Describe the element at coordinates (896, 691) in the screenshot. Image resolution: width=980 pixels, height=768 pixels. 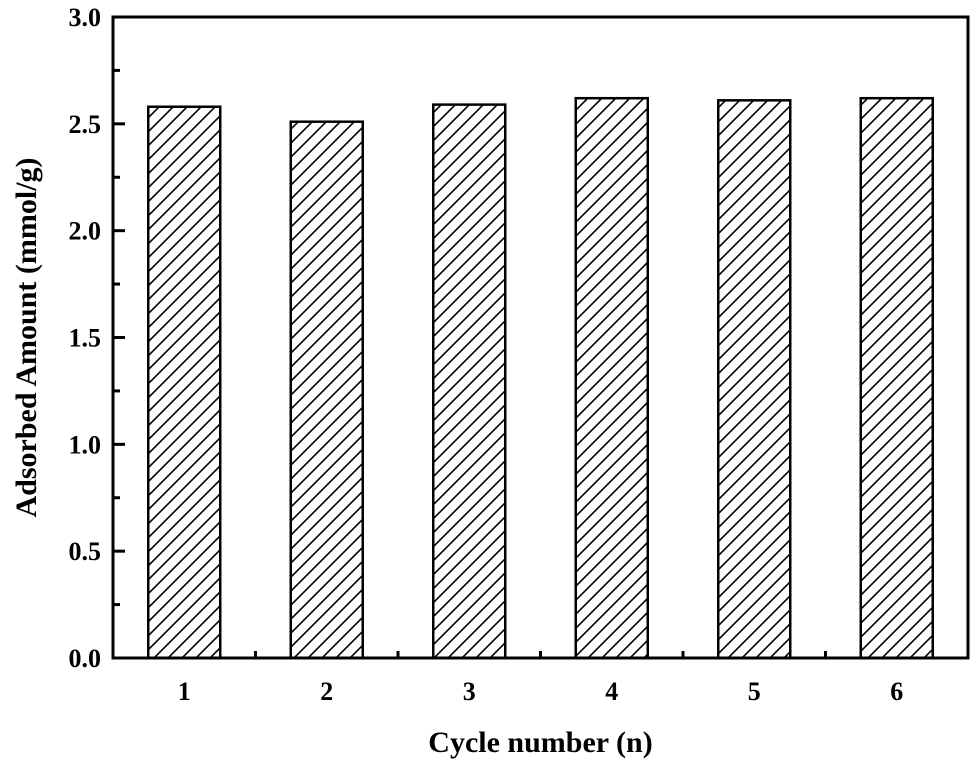
I see `x-tick-label: 6` at that location.